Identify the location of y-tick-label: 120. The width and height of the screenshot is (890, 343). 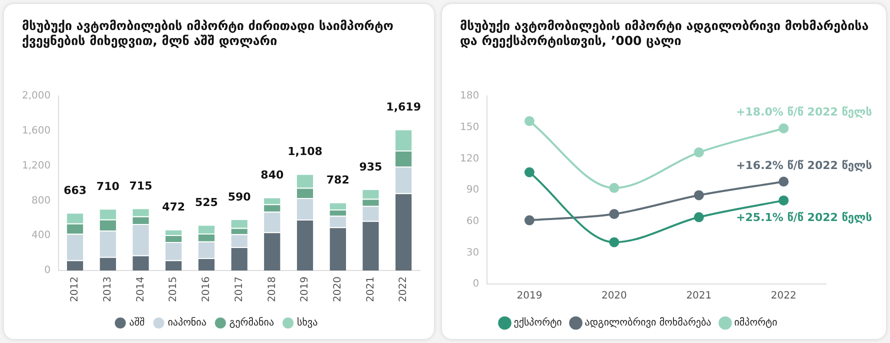
(470, 158).